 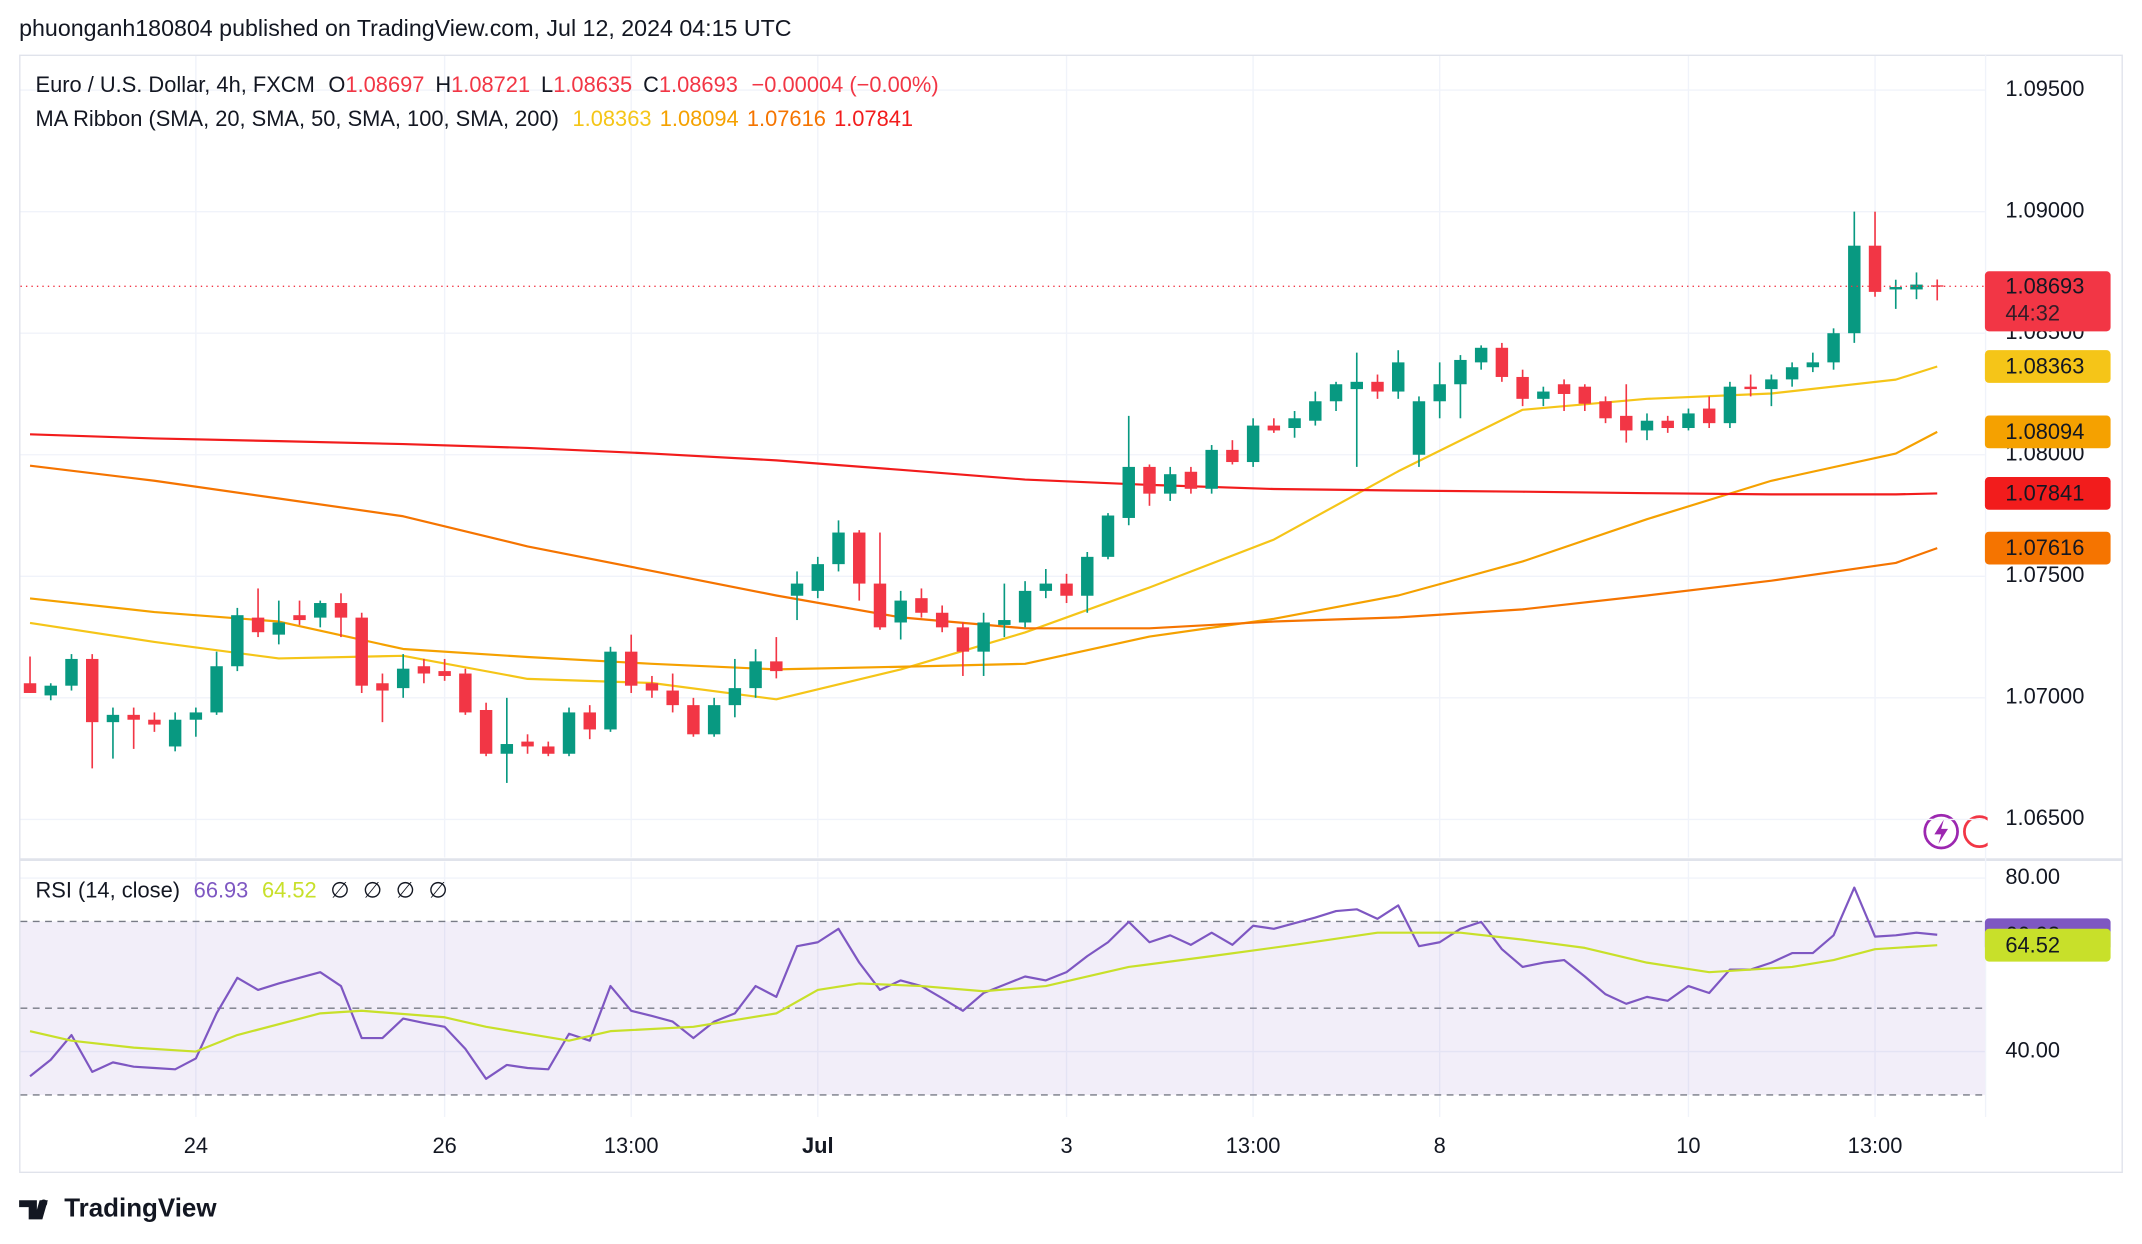 What do you see at coordinates (786, 118) in the screenshot?
I see `legend-item: 1.07616` at bounding box center [786, 118].